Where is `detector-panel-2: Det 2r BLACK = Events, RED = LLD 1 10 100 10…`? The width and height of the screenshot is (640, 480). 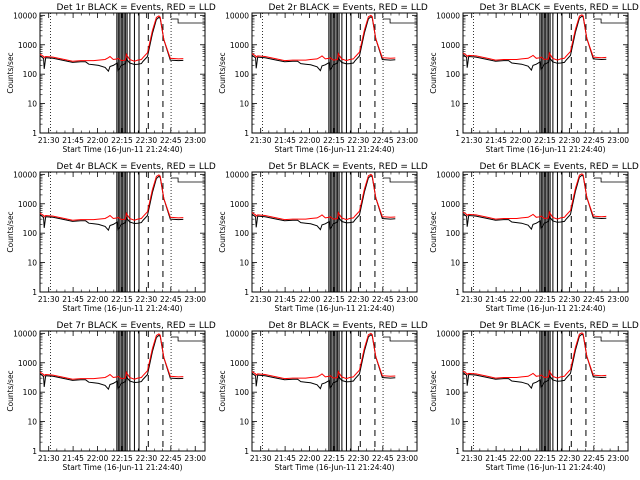 detector-panel-2: Det 2r BLACK = Events, RED = LLD 1 10 100 10… is located at coordinates (323, 78).